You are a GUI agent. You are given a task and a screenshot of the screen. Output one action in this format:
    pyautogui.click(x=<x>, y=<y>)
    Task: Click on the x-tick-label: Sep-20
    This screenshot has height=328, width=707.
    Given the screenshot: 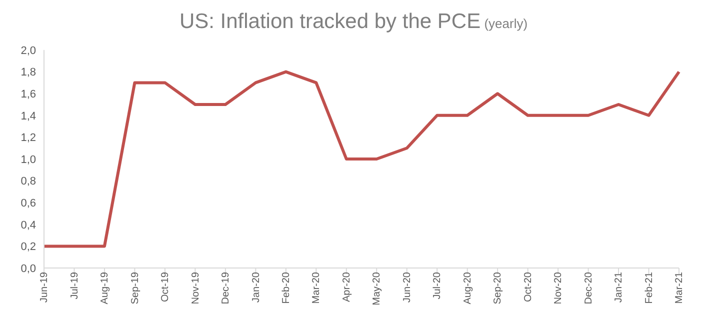 What is the action you would take?
    pyautogui.click(x=498, y=288)
    